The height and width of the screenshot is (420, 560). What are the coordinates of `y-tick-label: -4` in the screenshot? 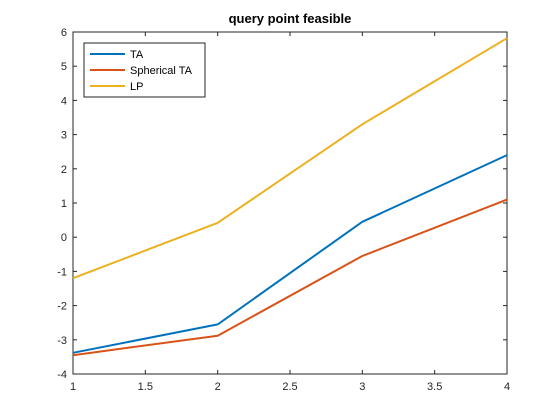 It's located at (62, 375).